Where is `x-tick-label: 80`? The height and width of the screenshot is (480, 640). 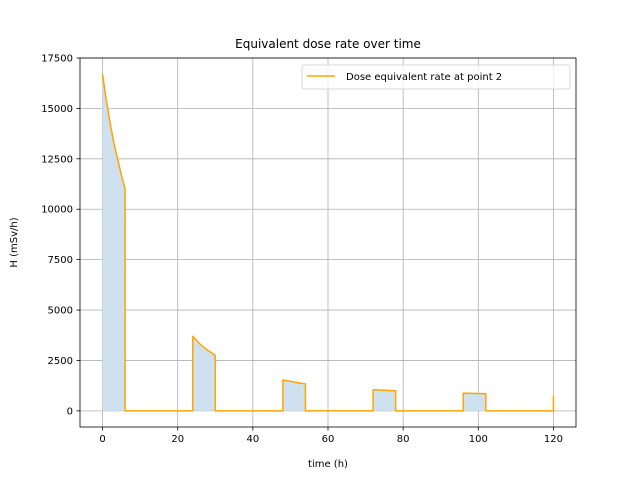 x-tick-label: 80 is located at coordinates (403, 439).